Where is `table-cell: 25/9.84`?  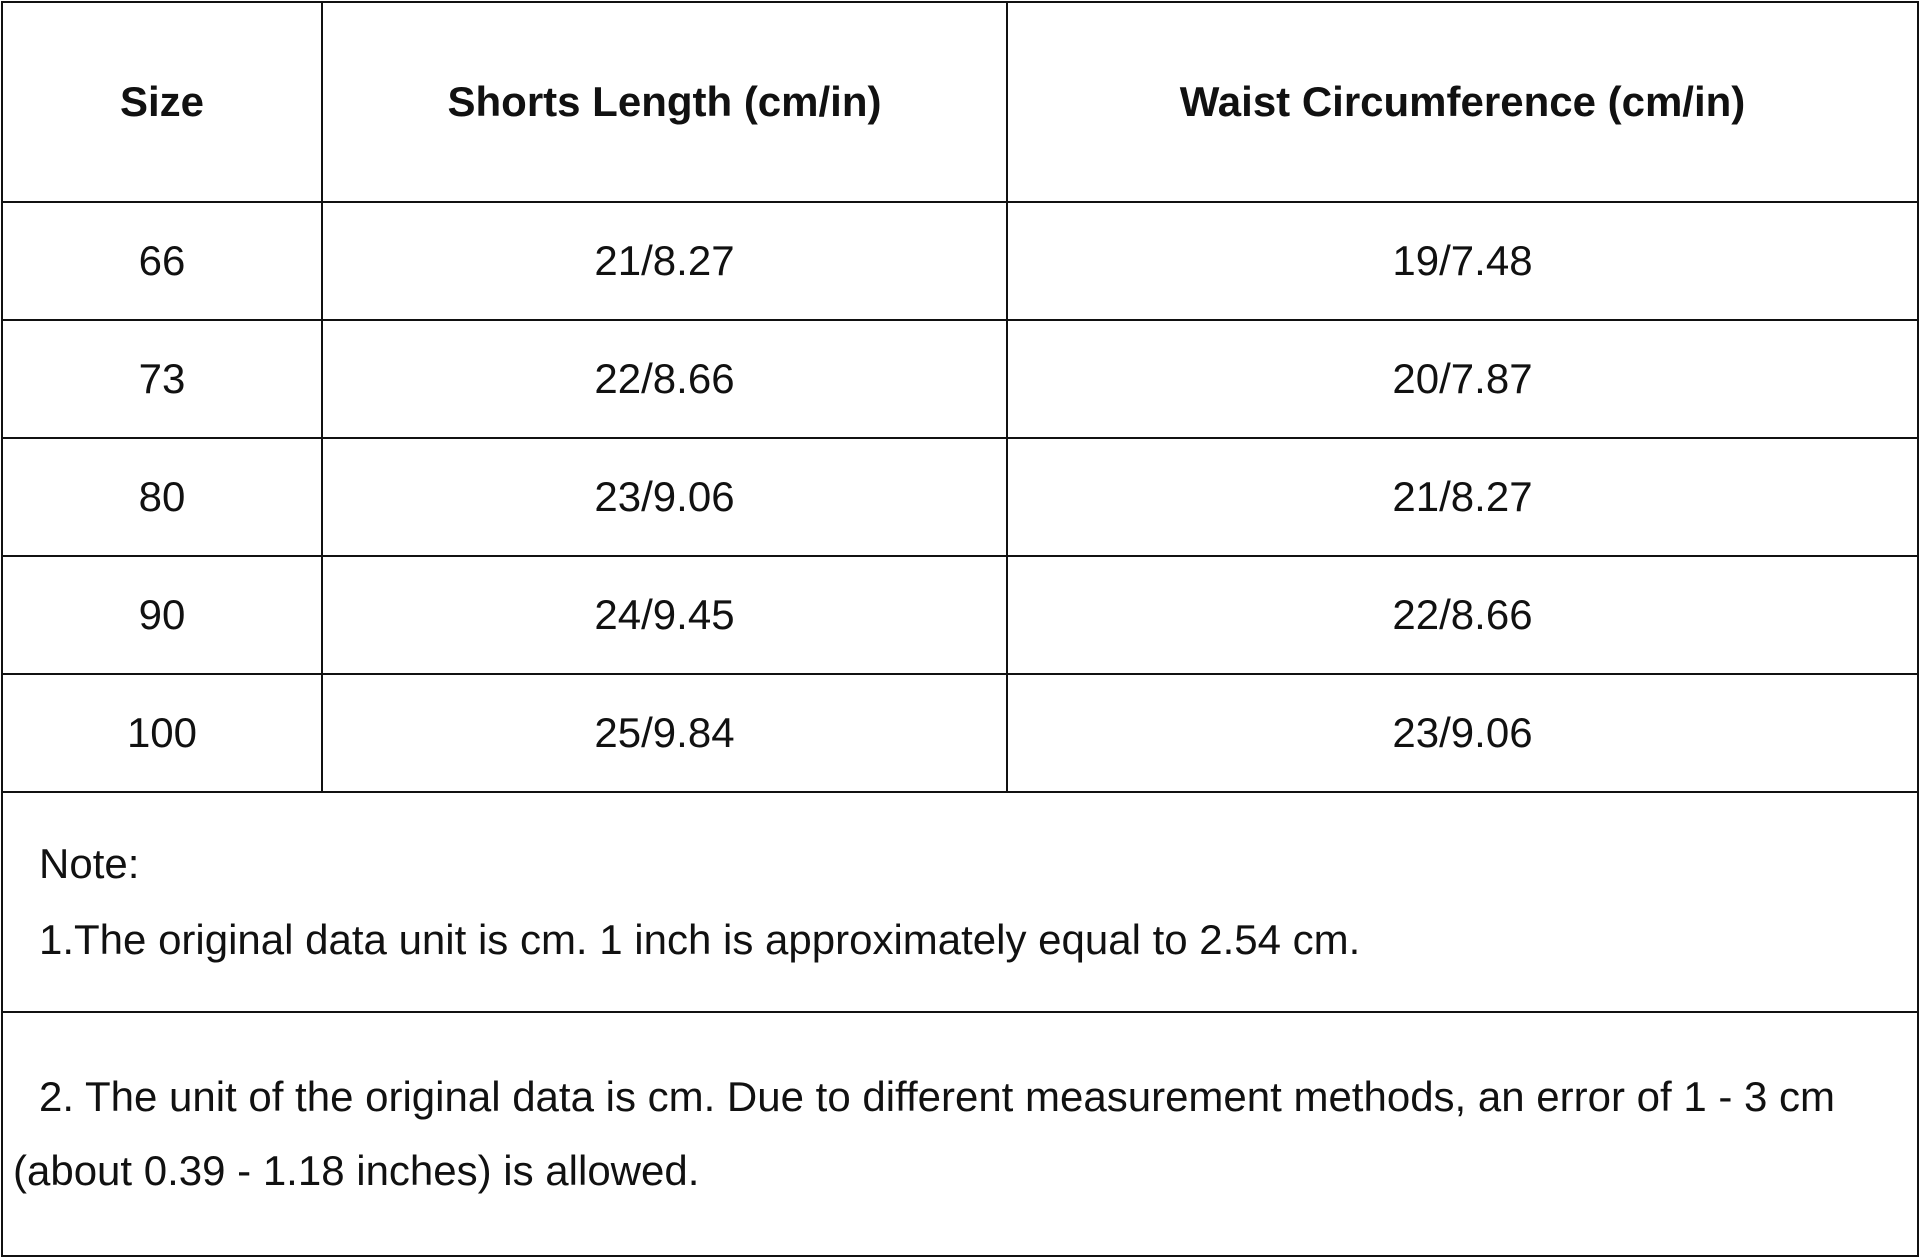 table-cell: 25/9.84 is located at coordinates (664, 733).